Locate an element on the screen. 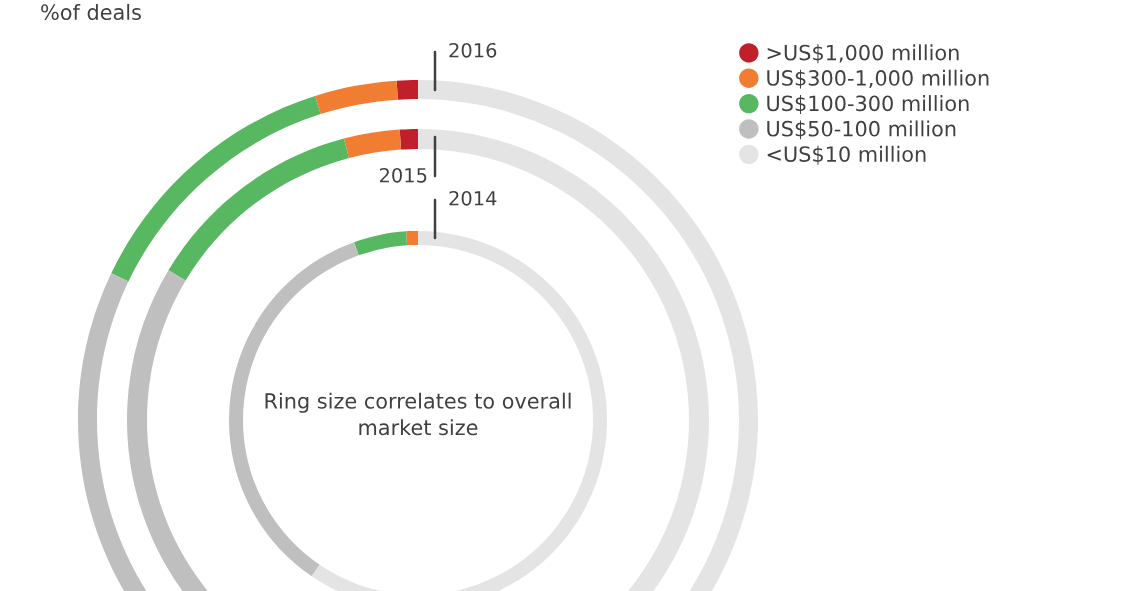 This screenshot has width=1130, height=591. slice-label: 2014 is located at coordinates (473, 198).